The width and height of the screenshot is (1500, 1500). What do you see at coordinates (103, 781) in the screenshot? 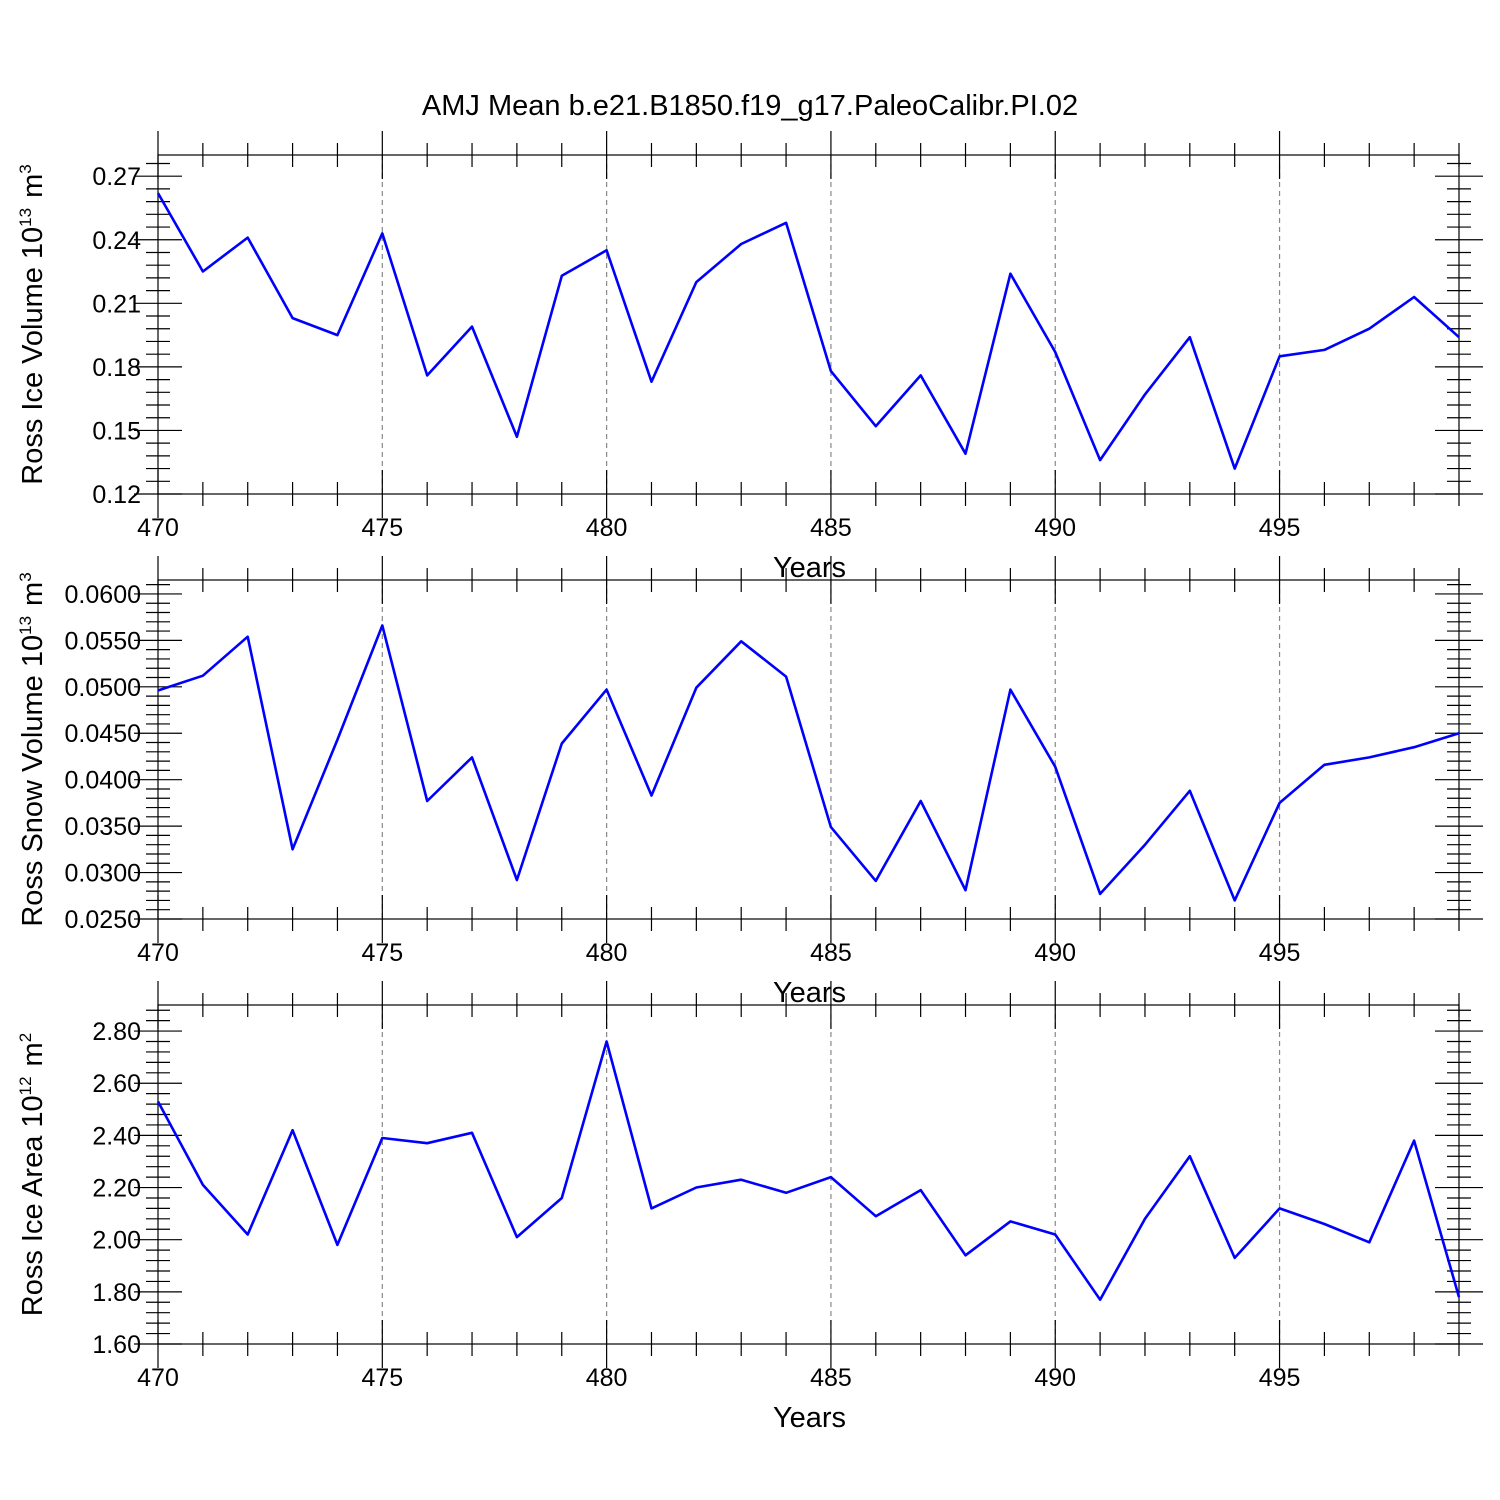
I see `y-tick-label: 0.0400` at bounding box center [103, 781].